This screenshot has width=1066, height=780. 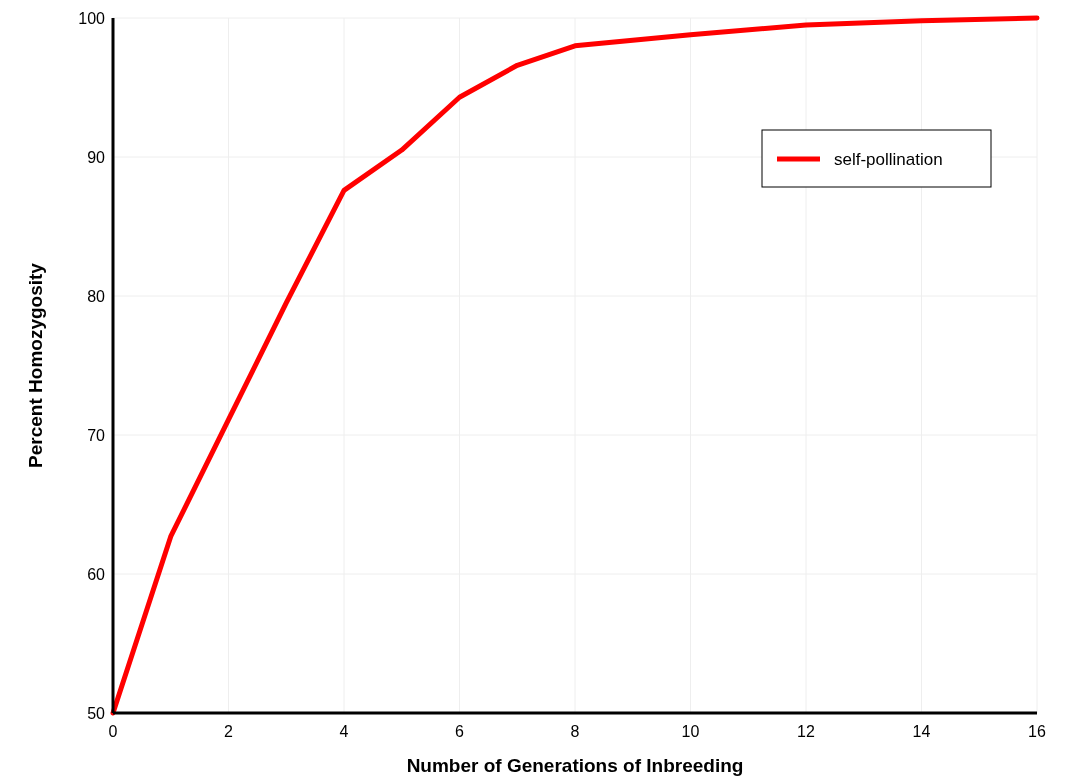 What do you see at coordinates (575, 765) in the screenshot?
I see `x-axis-title: Number of Generations of Inbreeding` at bounding box center [575, 765].